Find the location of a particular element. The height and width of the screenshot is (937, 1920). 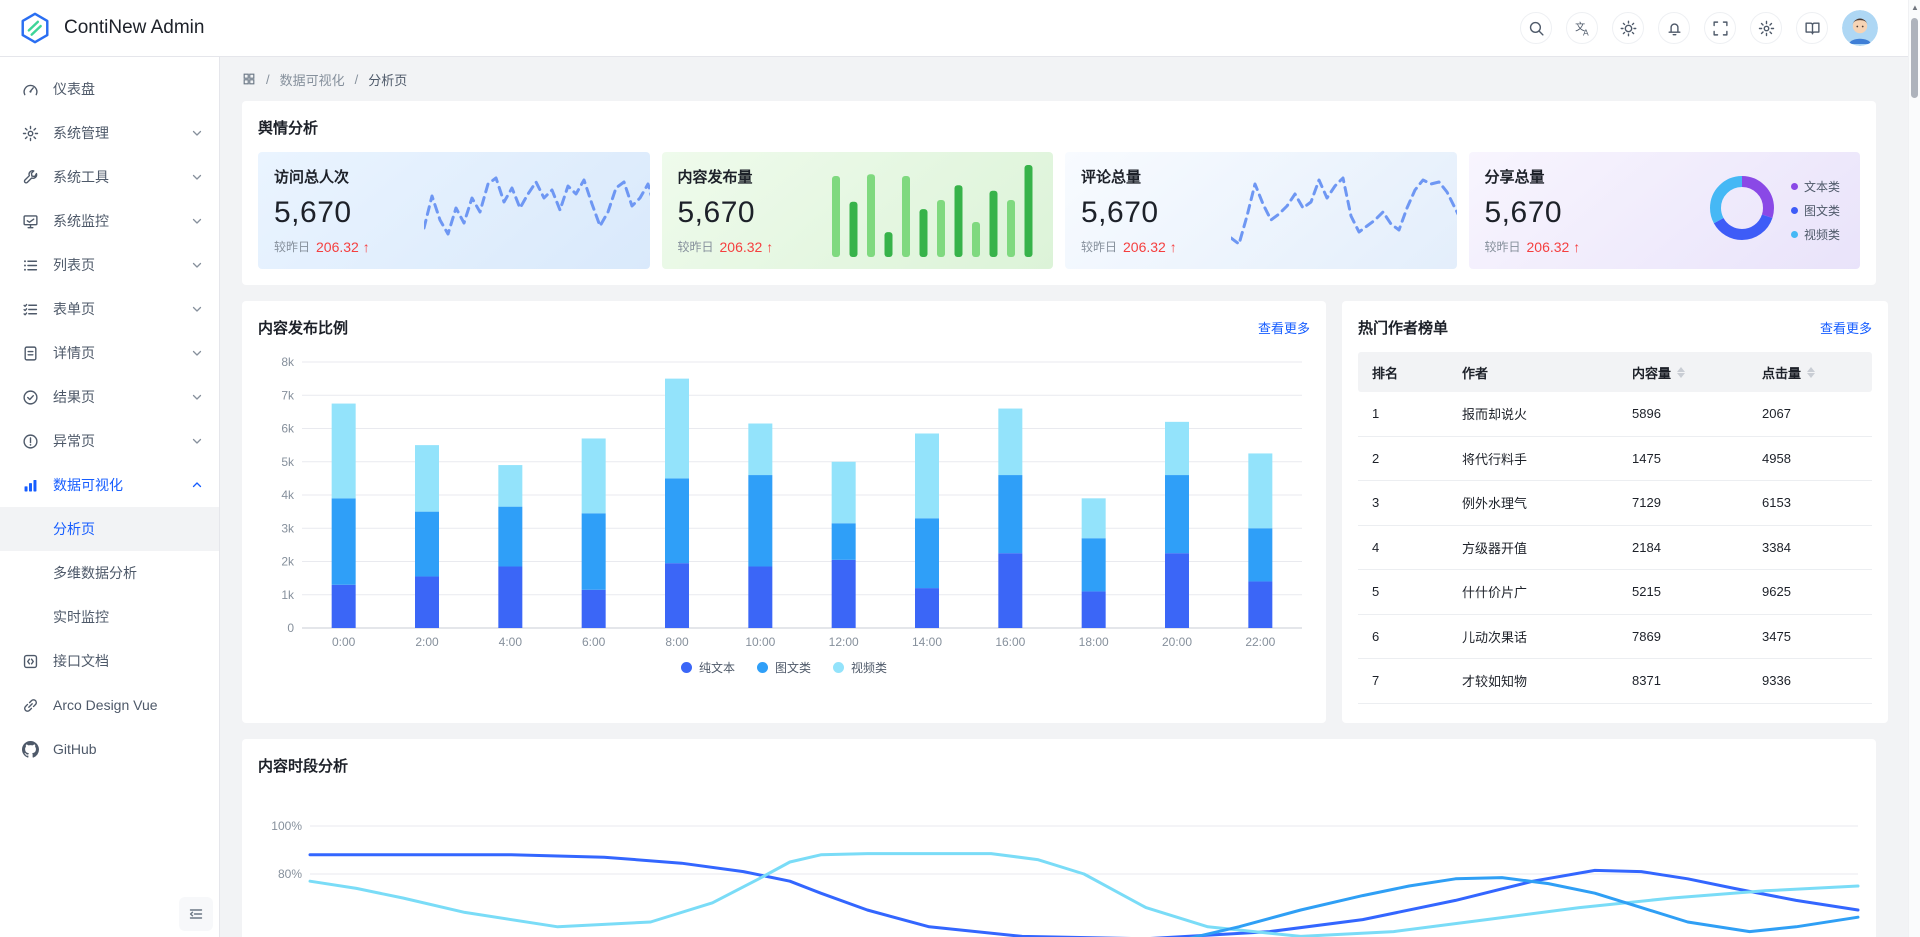

donut-legend-item-2: 视频类 is located at coordinates (1815, 234).